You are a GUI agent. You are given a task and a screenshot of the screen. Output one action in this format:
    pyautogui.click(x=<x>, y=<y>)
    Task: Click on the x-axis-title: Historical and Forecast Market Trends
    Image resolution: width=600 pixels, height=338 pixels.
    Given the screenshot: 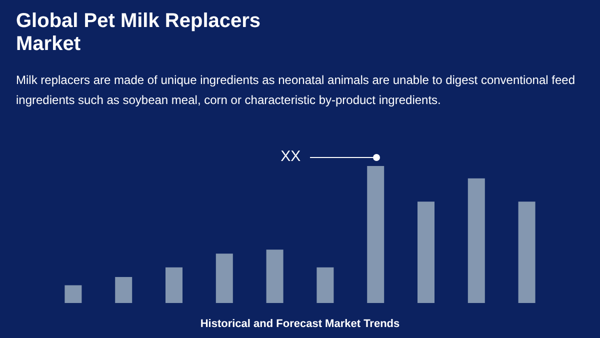 What is the action you would take?
    pyautogui.click(x=300, y=324)
    